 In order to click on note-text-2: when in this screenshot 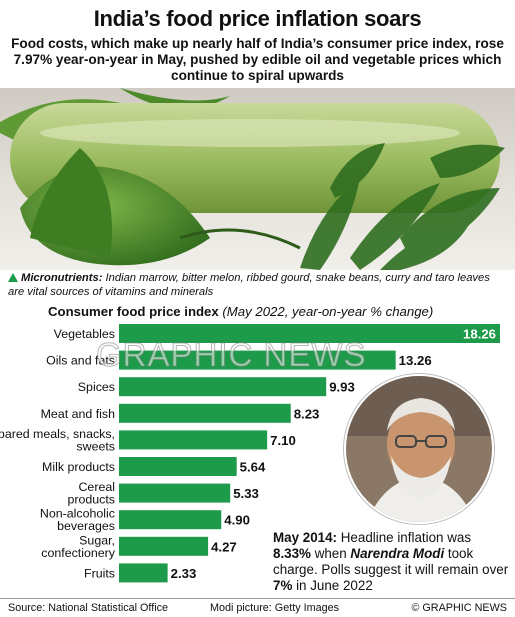, I will do `click(330, 553)`.